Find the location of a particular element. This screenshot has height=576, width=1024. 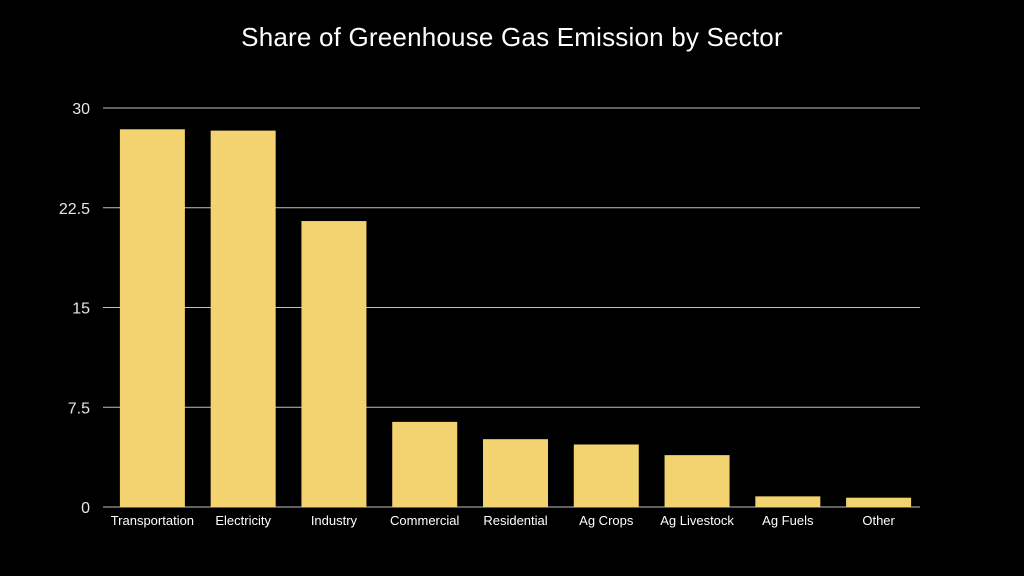

x-tick-label: Ag Livestock is located at coordinates (697, 520).